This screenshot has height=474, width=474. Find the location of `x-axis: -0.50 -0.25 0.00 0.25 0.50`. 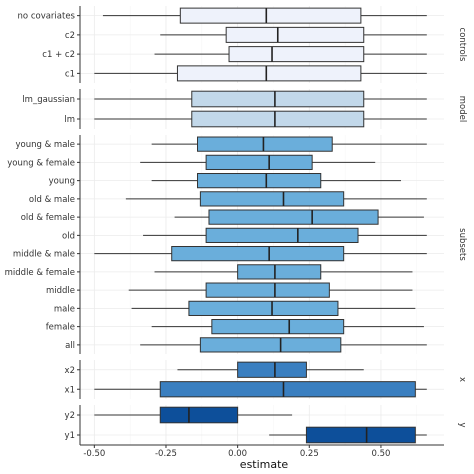

x-axis: -0.50 -0.25 0.00 0.25 0.50 is located at coordinates (262, 451).